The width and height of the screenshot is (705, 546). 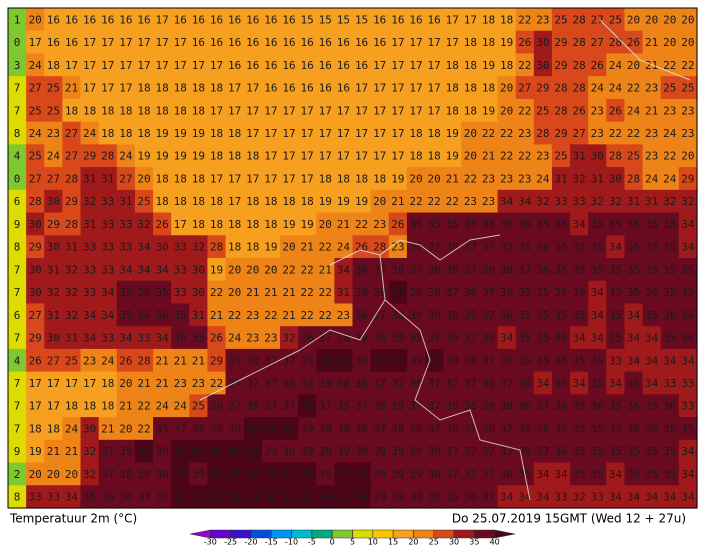 I want to click on temperature-value: 26, so click(x=615, y=110).